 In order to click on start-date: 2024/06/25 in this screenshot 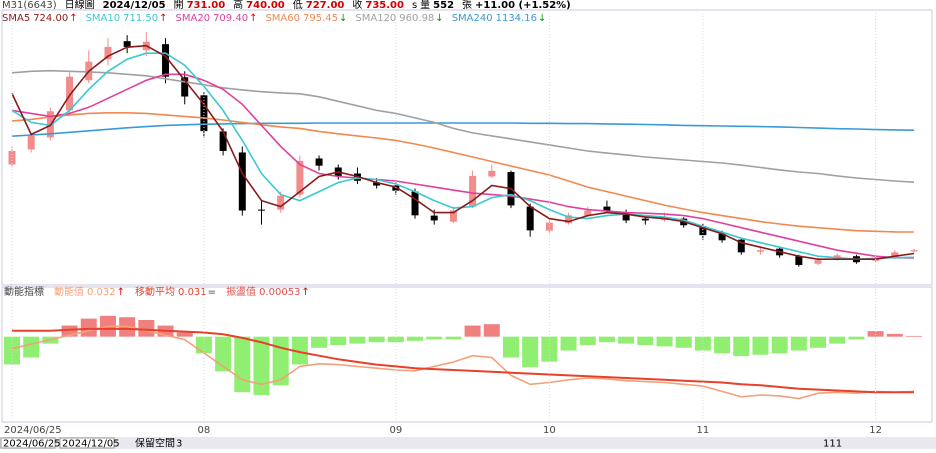, I will do `click(32, 444)`.